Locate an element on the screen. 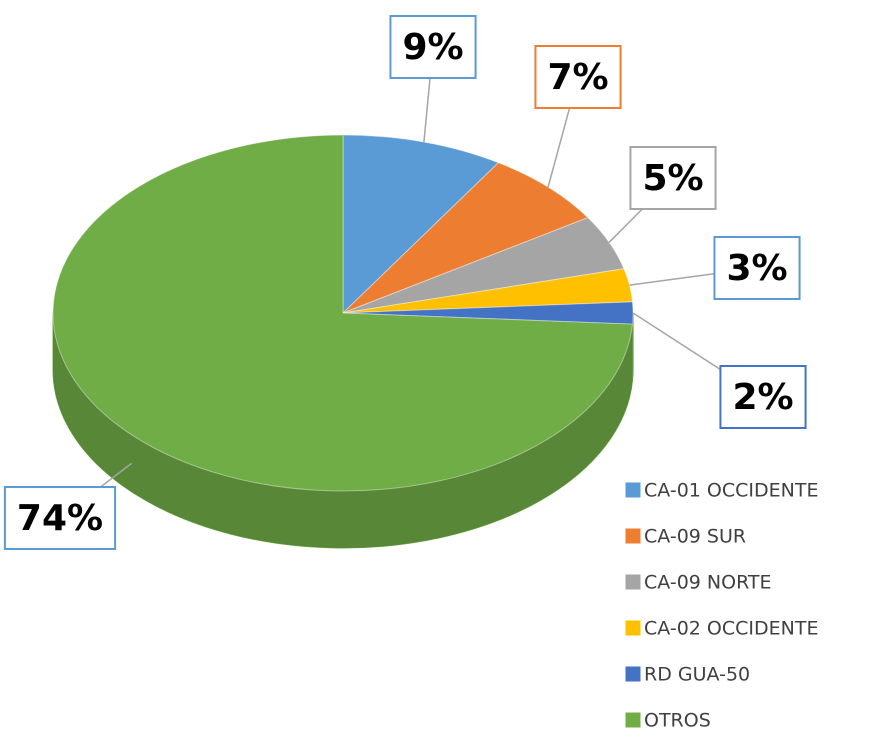 The height and width of the screenshot is (737, 890). data-label-text: 3% is located at coordinates (756, 268).